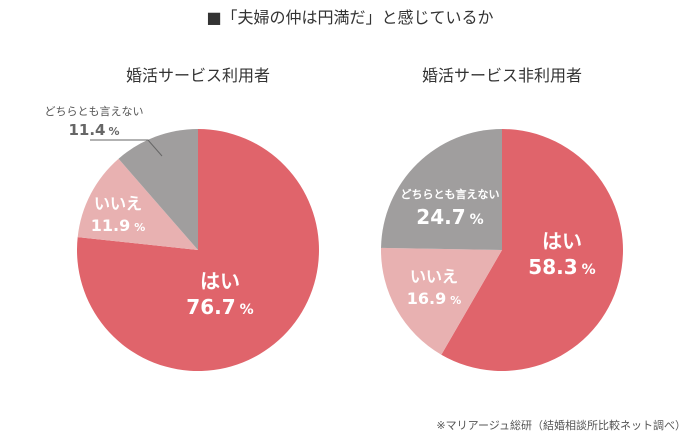 Image resolution: width=700 pixels, height=439 pixels. I want to click on source-note: ※マリアージュ総研（結婚相談所比較ネット調べ）, so click(561, 425).